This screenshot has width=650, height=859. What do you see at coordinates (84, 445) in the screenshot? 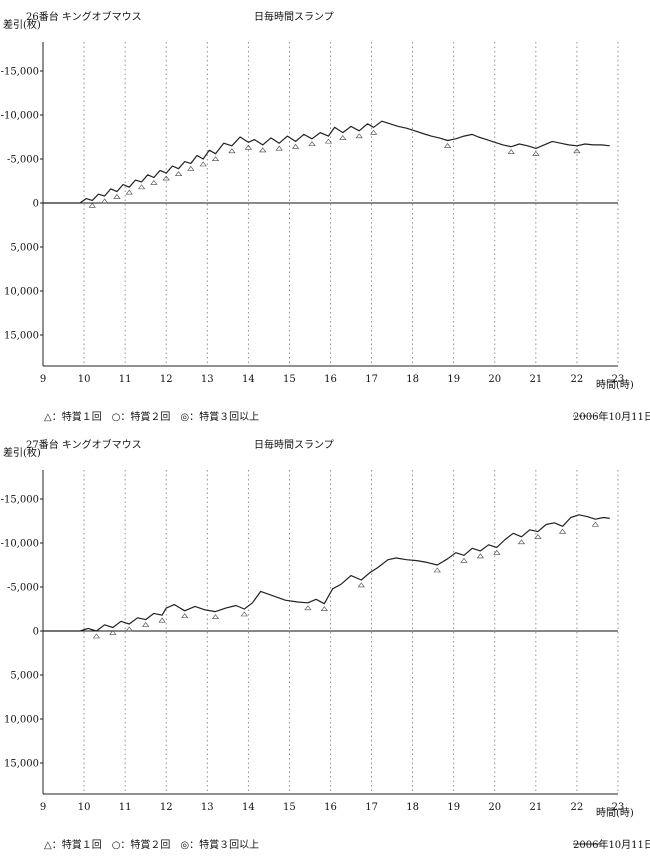
I see `machine-label: 27番台 キングオブマウス` at bounding box center [84, 445].